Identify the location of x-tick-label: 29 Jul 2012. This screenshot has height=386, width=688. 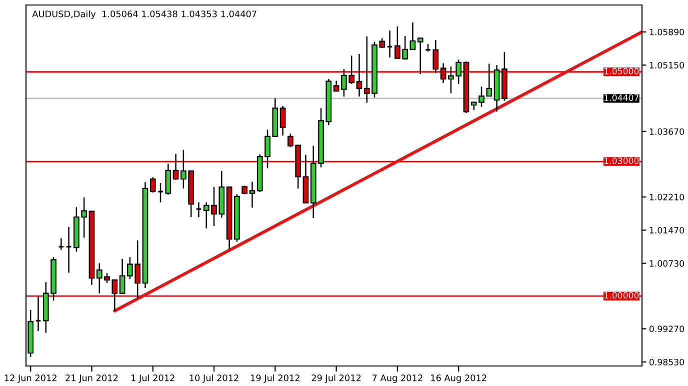
(336, 378).